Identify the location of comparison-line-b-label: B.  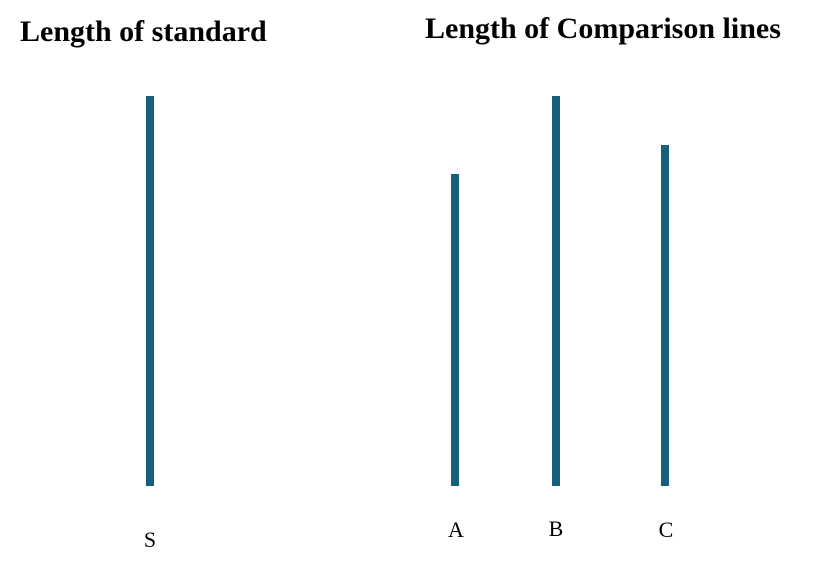
(556, 528).